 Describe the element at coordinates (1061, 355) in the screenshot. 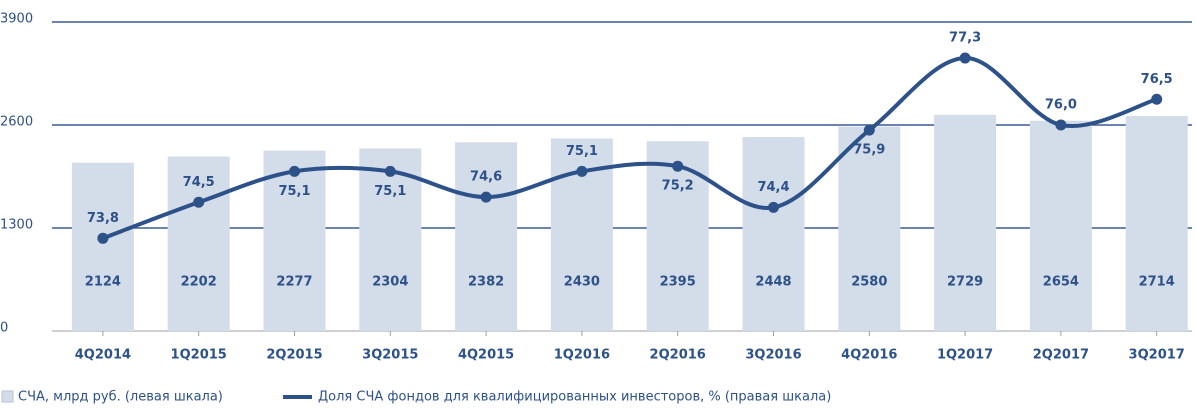

I see `x-tick-label: 2Q2017` at that location.